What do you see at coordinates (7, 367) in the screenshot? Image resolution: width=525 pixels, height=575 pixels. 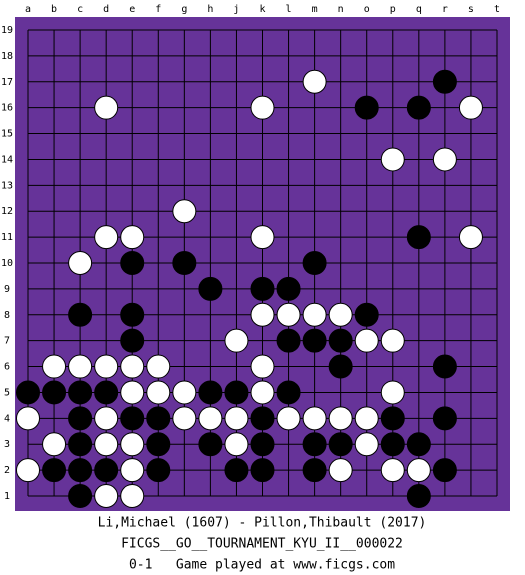 I see `row-label: 6` at bounding box center [7, 367].